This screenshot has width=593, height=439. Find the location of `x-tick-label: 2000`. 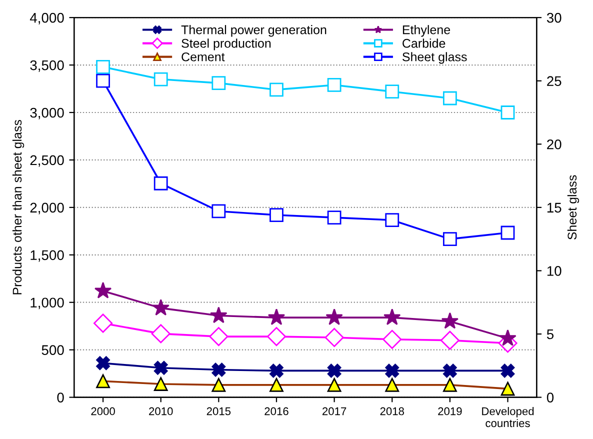

x-tick-label: 2000 is located at coordinates (103, 411).